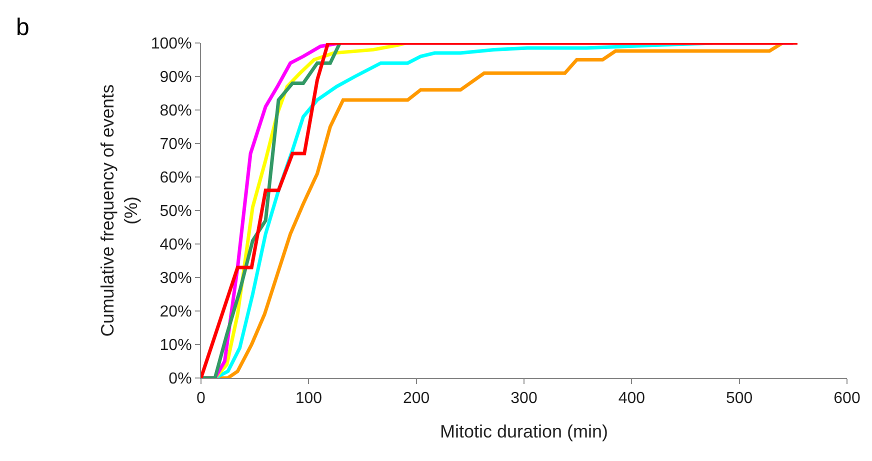 The height and width of the screenshot is (461, 872). What do you see at coordinates (176, 178) in the screenshot?
I see `y-tick-label: 60%` at bounding box center [176, 178].